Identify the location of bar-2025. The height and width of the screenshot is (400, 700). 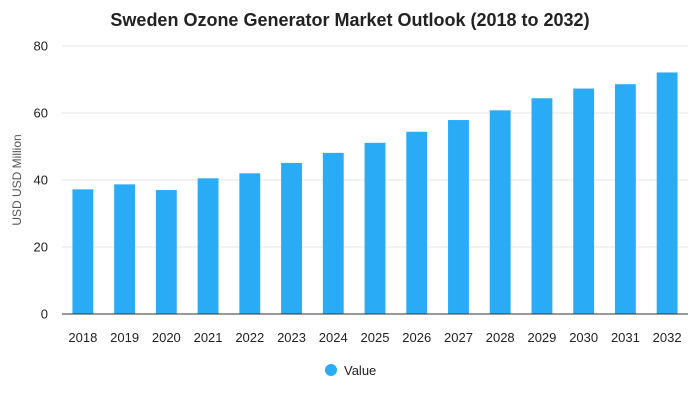
(375, 228).